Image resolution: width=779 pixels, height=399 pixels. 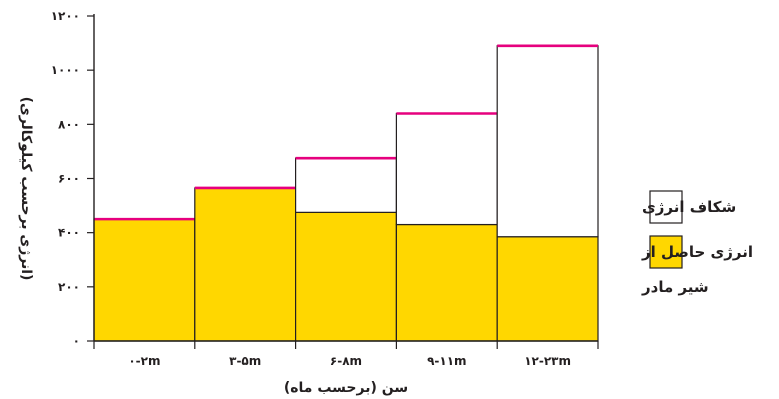 I want to click on y-axis-title: (انرژی برحسب کیلوکالری), so click(x=26, y=189).